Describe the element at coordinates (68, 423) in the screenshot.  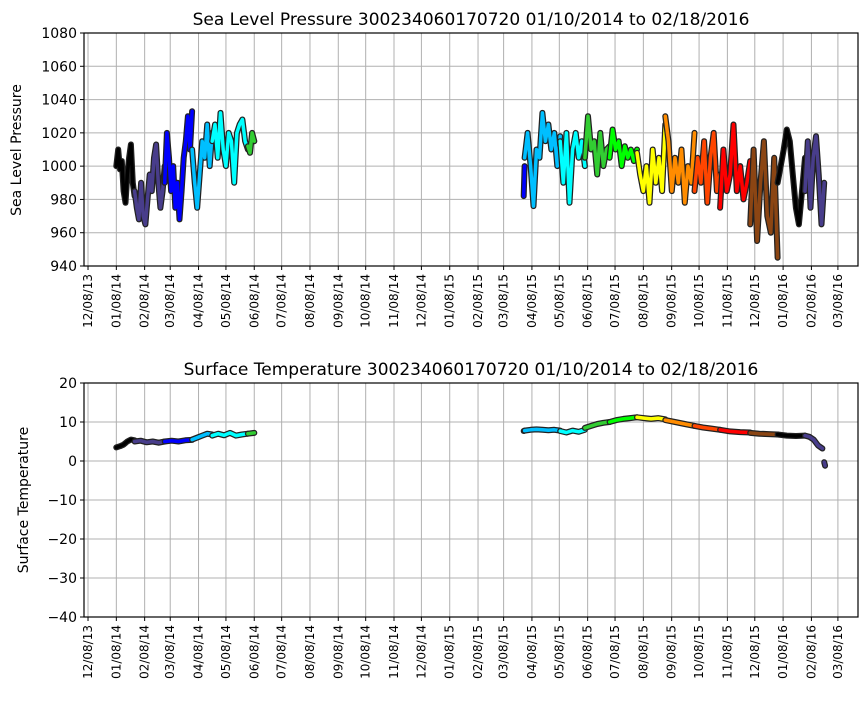
I see `y-tick-label: 10` at that location.